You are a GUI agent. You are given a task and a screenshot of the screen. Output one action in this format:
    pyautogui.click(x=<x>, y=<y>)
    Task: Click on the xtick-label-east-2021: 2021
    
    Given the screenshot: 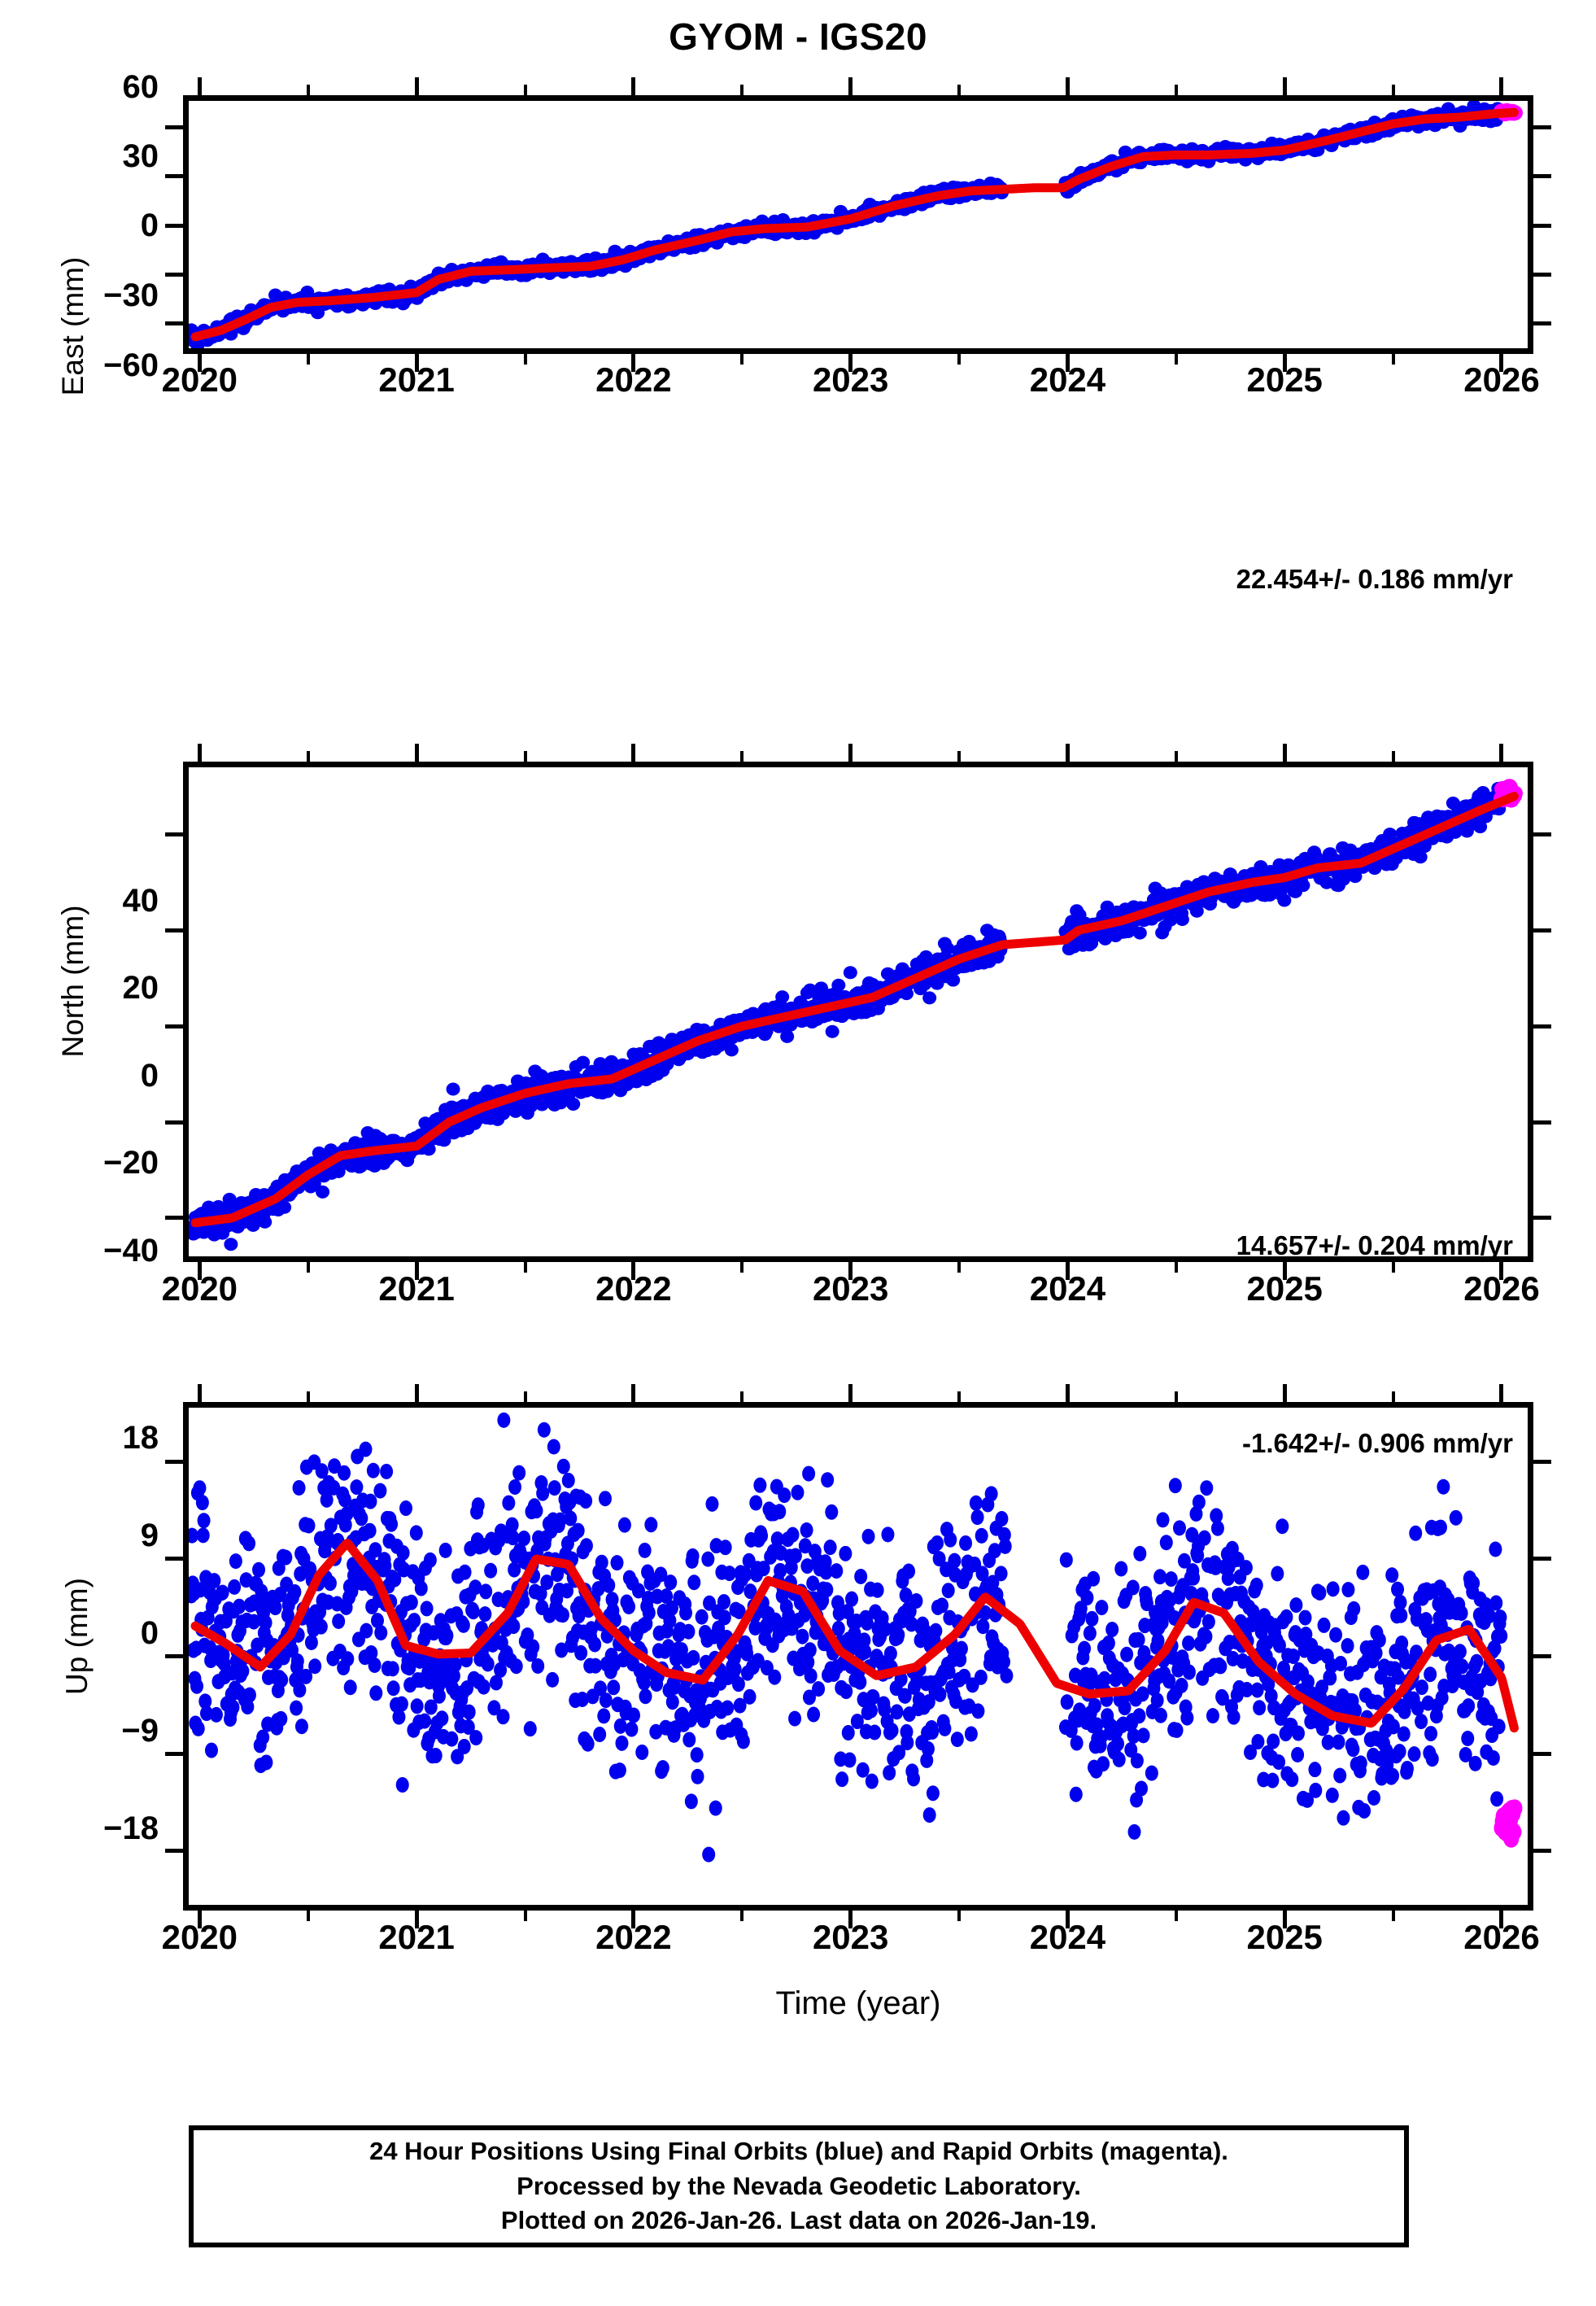 What is the action you would take?
    pyautogui.click(x=416, y=379)
    